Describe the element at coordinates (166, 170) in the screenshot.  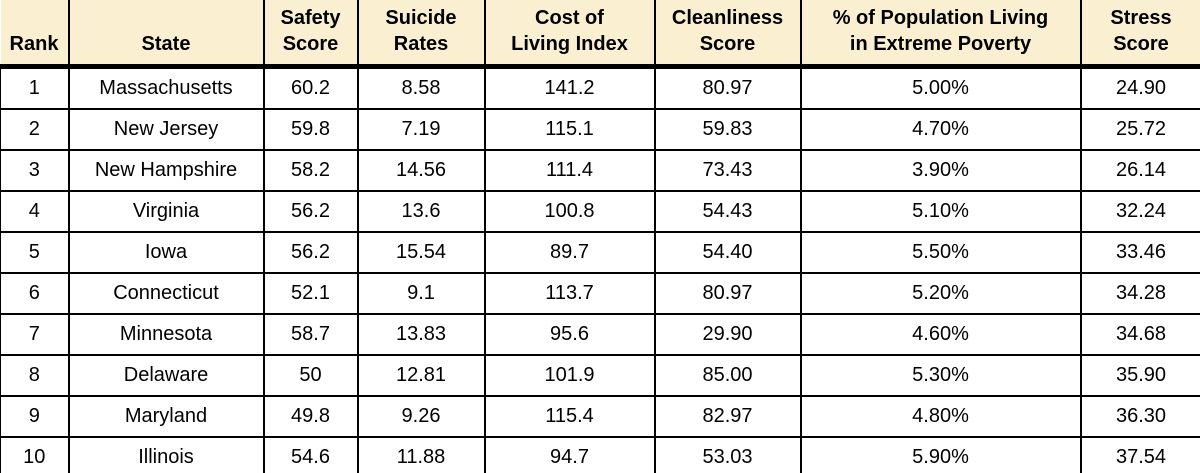
I see `cell-state: New Hampshire` at that location.